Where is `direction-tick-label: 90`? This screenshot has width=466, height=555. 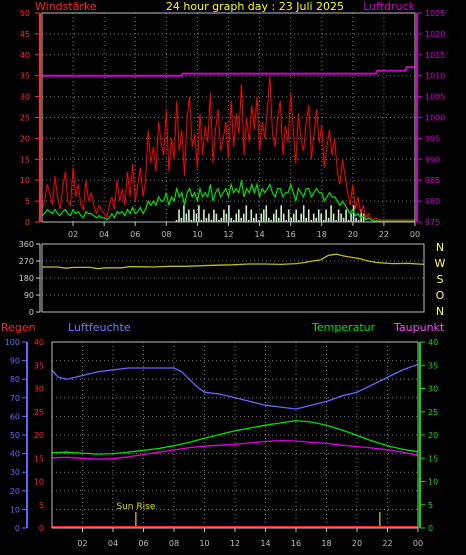
direction-tick-label: 90 is located at coordinates (29, 295).